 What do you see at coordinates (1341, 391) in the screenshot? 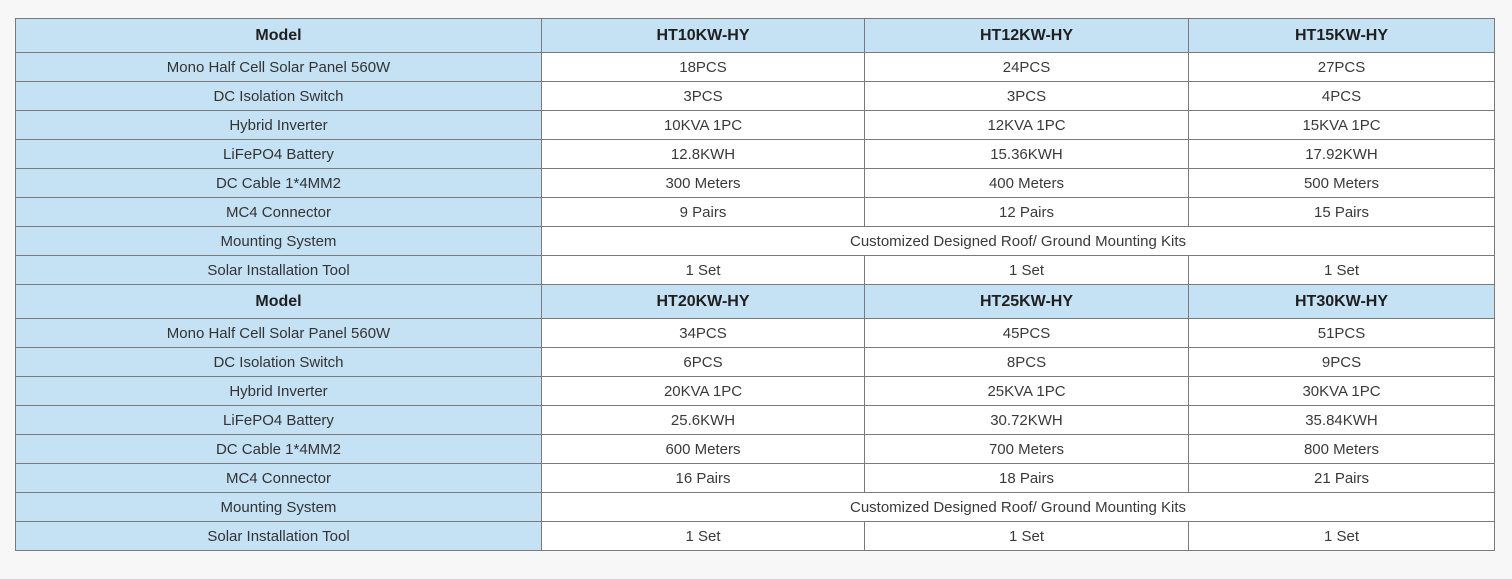
I see `value-cell: 30KVA 1PC` at bounding box center [1341, 391].